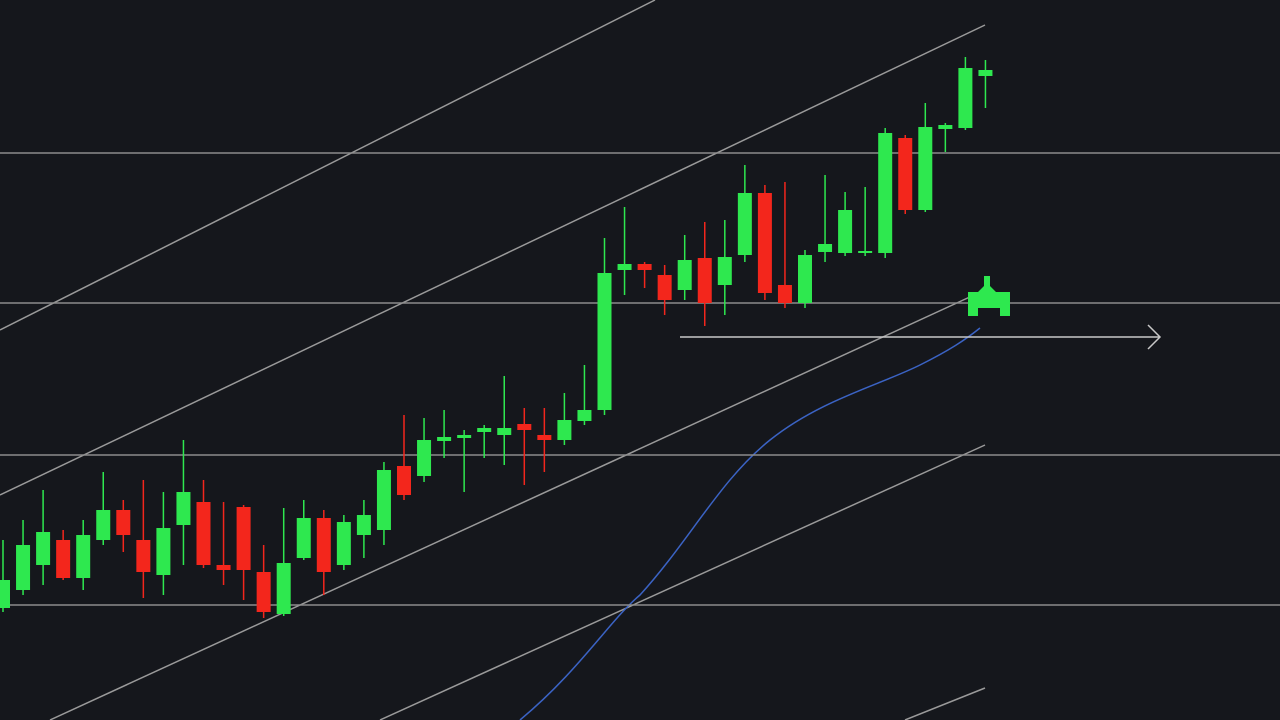  I want to click on arrow, so click(921, 337).